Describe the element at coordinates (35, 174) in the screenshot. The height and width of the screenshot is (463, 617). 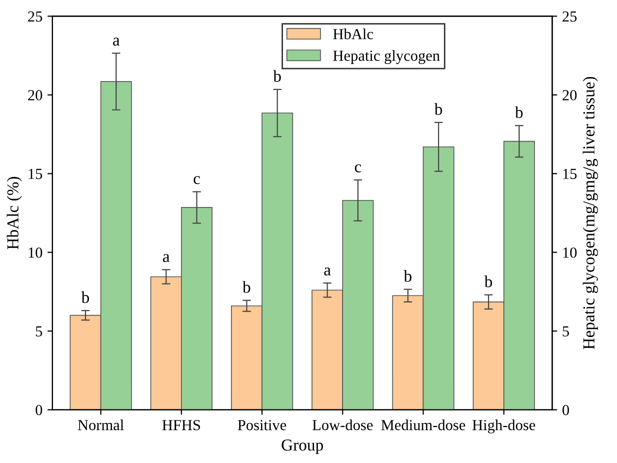
I see `y-tick-label: 15` at that location.